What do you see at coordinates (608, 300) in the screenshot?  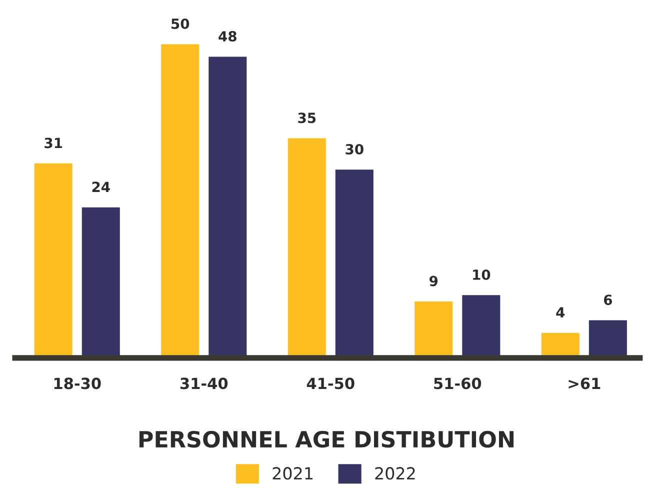 I see `data-label: 6` at bounding box center [608, 300].